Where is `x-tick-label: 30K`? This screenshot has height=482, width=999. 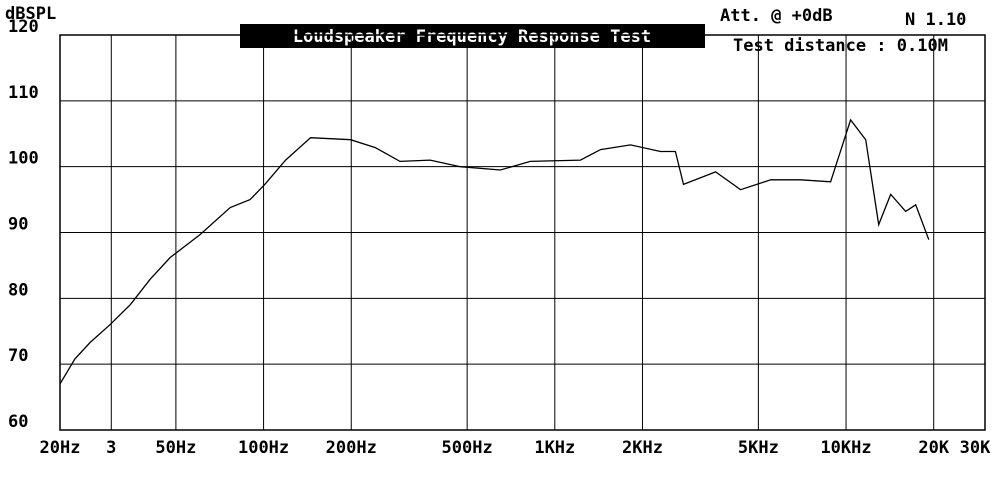
x-tick-label: 30K is located at coordinates (975, 448).